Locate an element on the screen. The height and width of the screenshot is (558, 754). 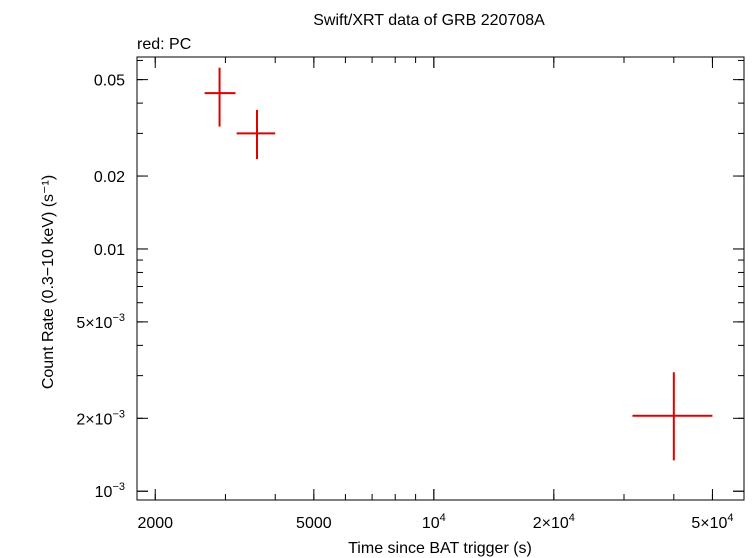
x-tick-label: 104 is located at coordinates (434, 522).